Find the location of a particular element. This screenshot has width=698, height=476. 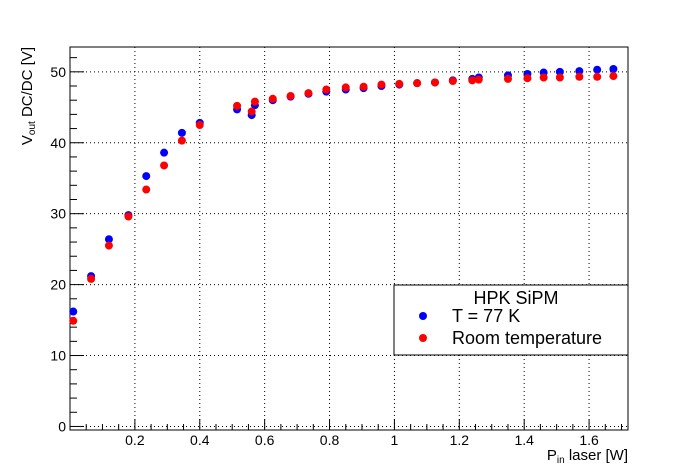

legend-box is located at coordinates (511, 320).